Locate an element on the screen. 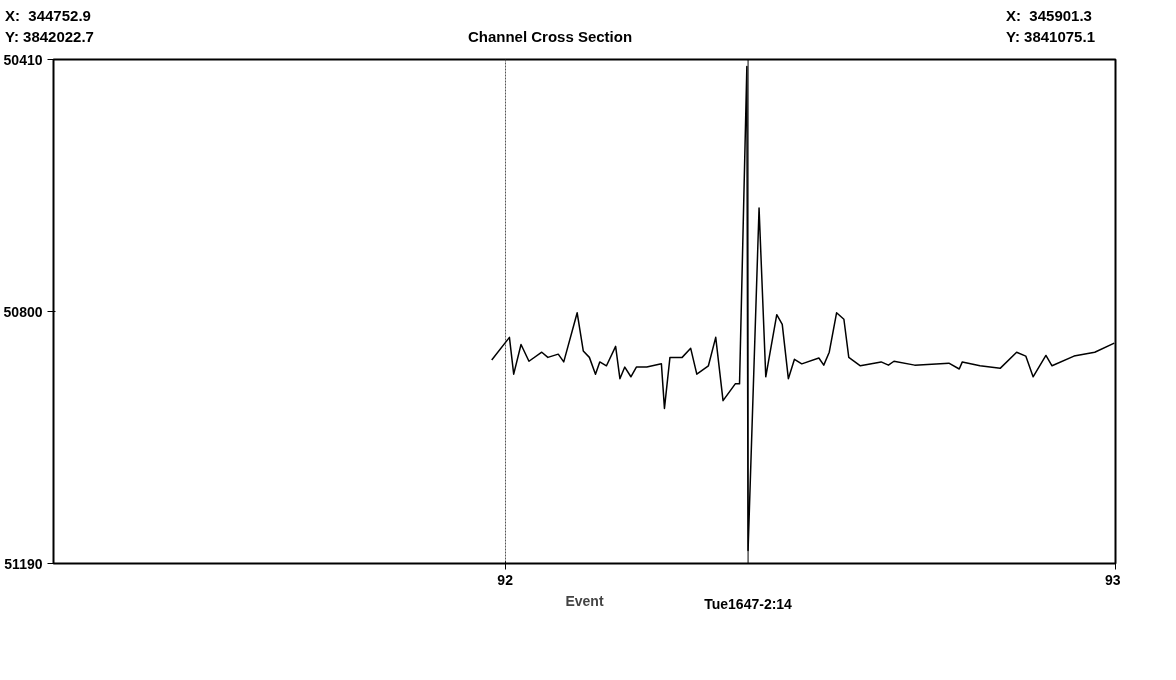 The width and height of the screenshot is (1176, 680). x-axis-title: Event is located at coordinates (584, 600).